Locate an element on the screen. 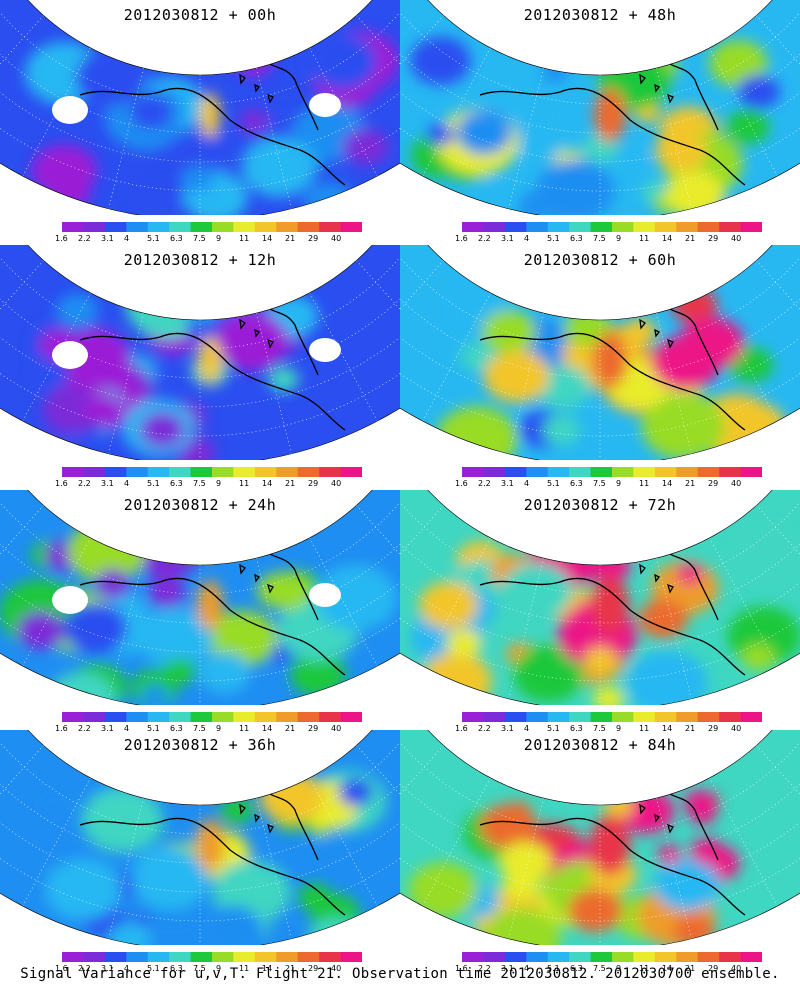  colorbar-label: 6.3 is located at coordinates (576, 238).